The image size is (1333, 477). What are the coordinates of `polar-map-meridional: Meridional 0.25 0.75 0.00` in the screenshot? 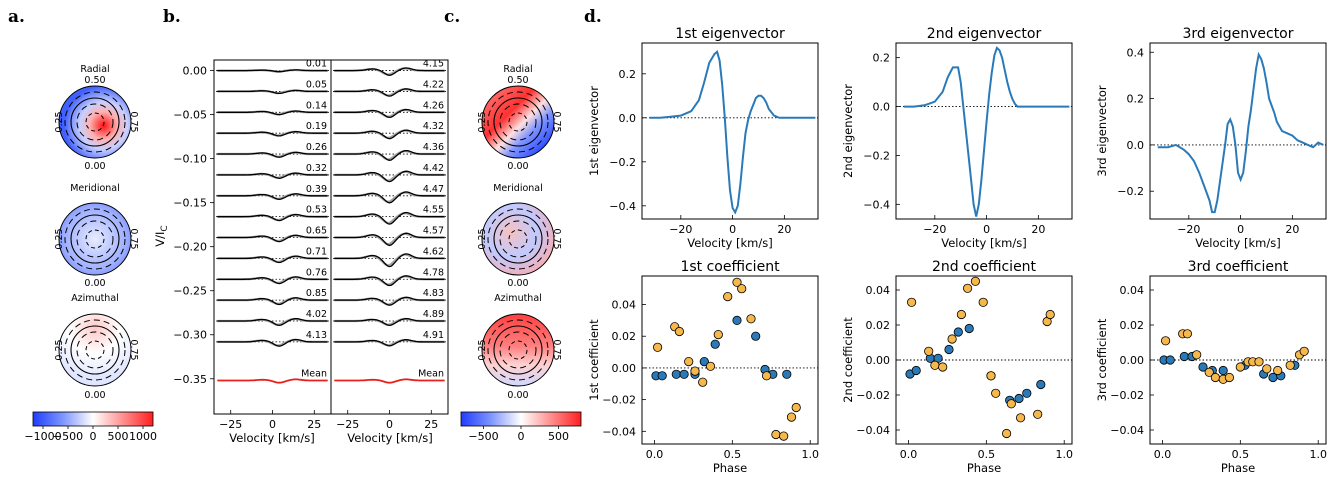 It's located at (96, 236).